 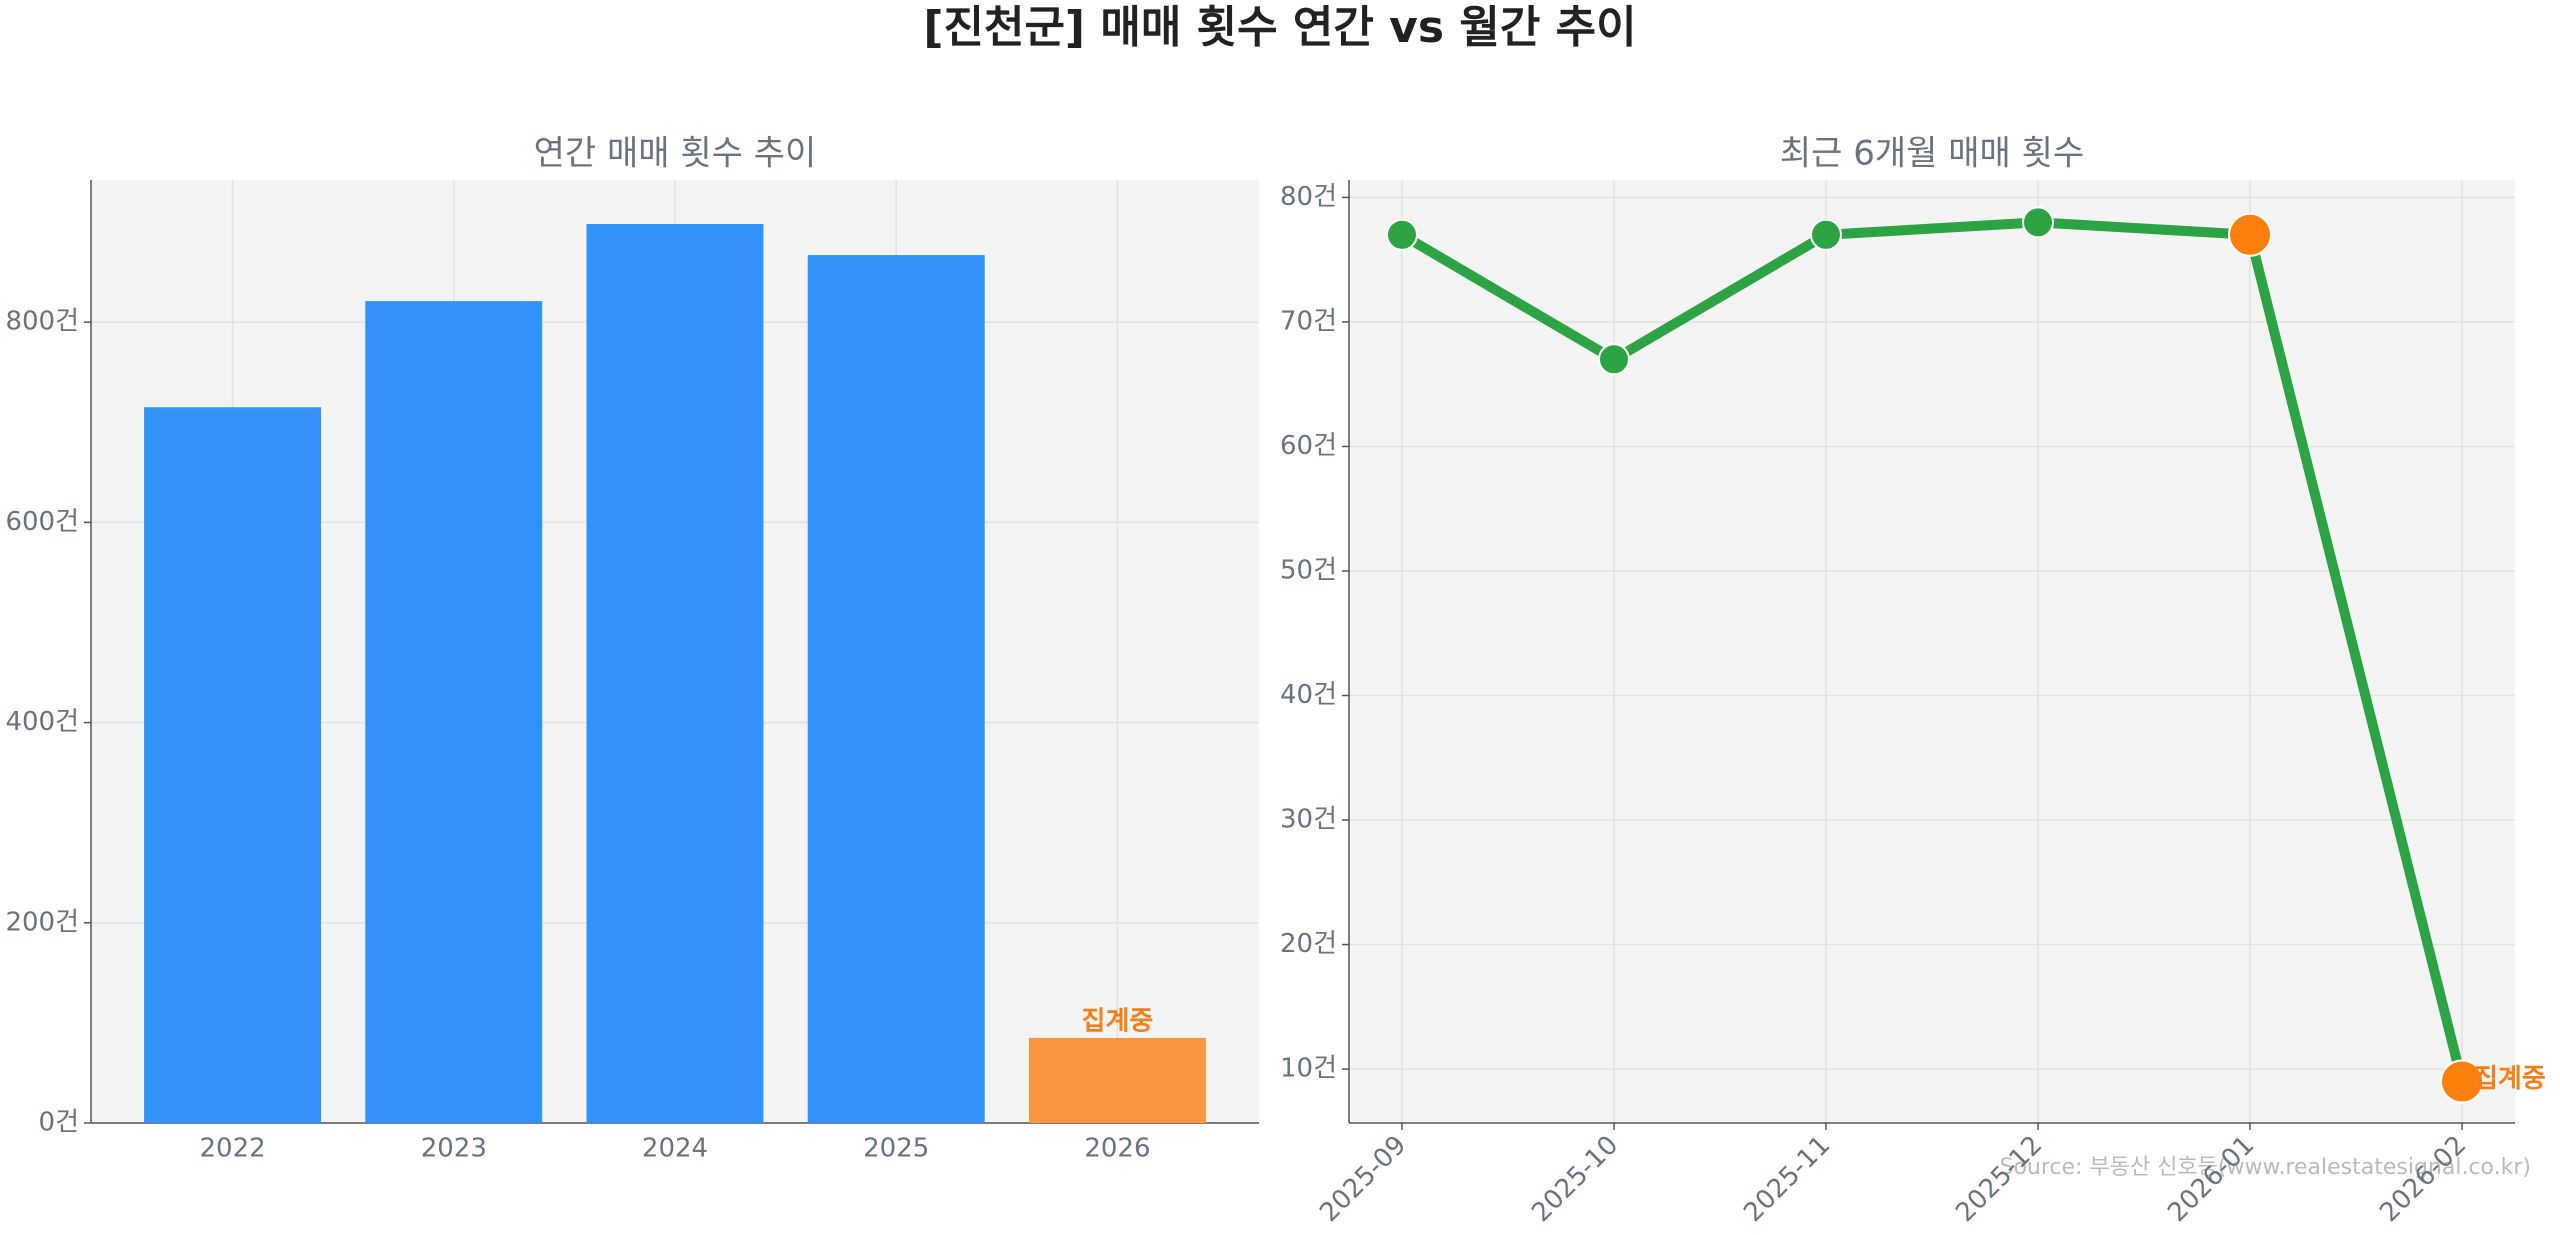 I want to click on x-tick-label: 2025, so click(x=896, y=1149).